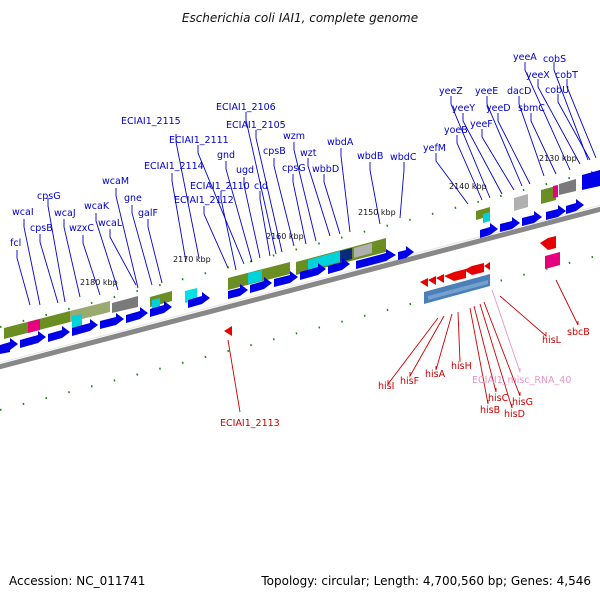 The width and height of the screenshot is (600, 600). Describe the element at coordinates (65, 213) in the screenshot. I see `gene-label-wcaJ: wcaJ` at that location.